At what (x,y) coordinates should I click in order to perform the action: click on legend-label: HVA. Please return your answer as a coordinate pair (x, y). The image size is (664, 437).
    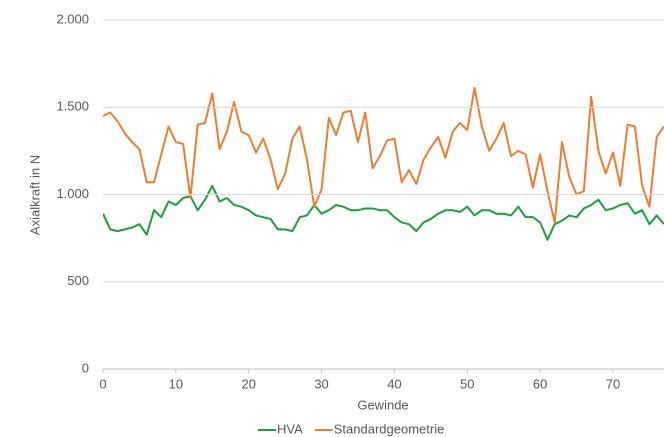
    Looking at the image, I should click on (290, 428).